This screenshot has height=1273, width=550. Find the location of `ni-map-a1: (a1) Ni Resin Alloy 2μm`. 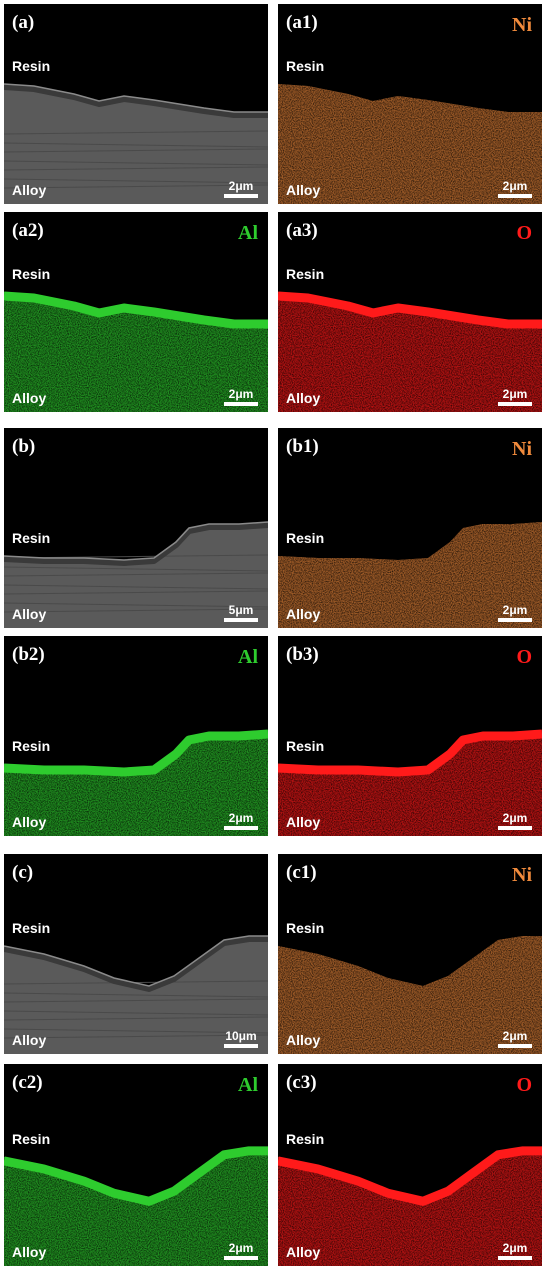

ni-map-a1: (a1) Ni Resin Alloy 2μm is located at coordinates (410, 104).